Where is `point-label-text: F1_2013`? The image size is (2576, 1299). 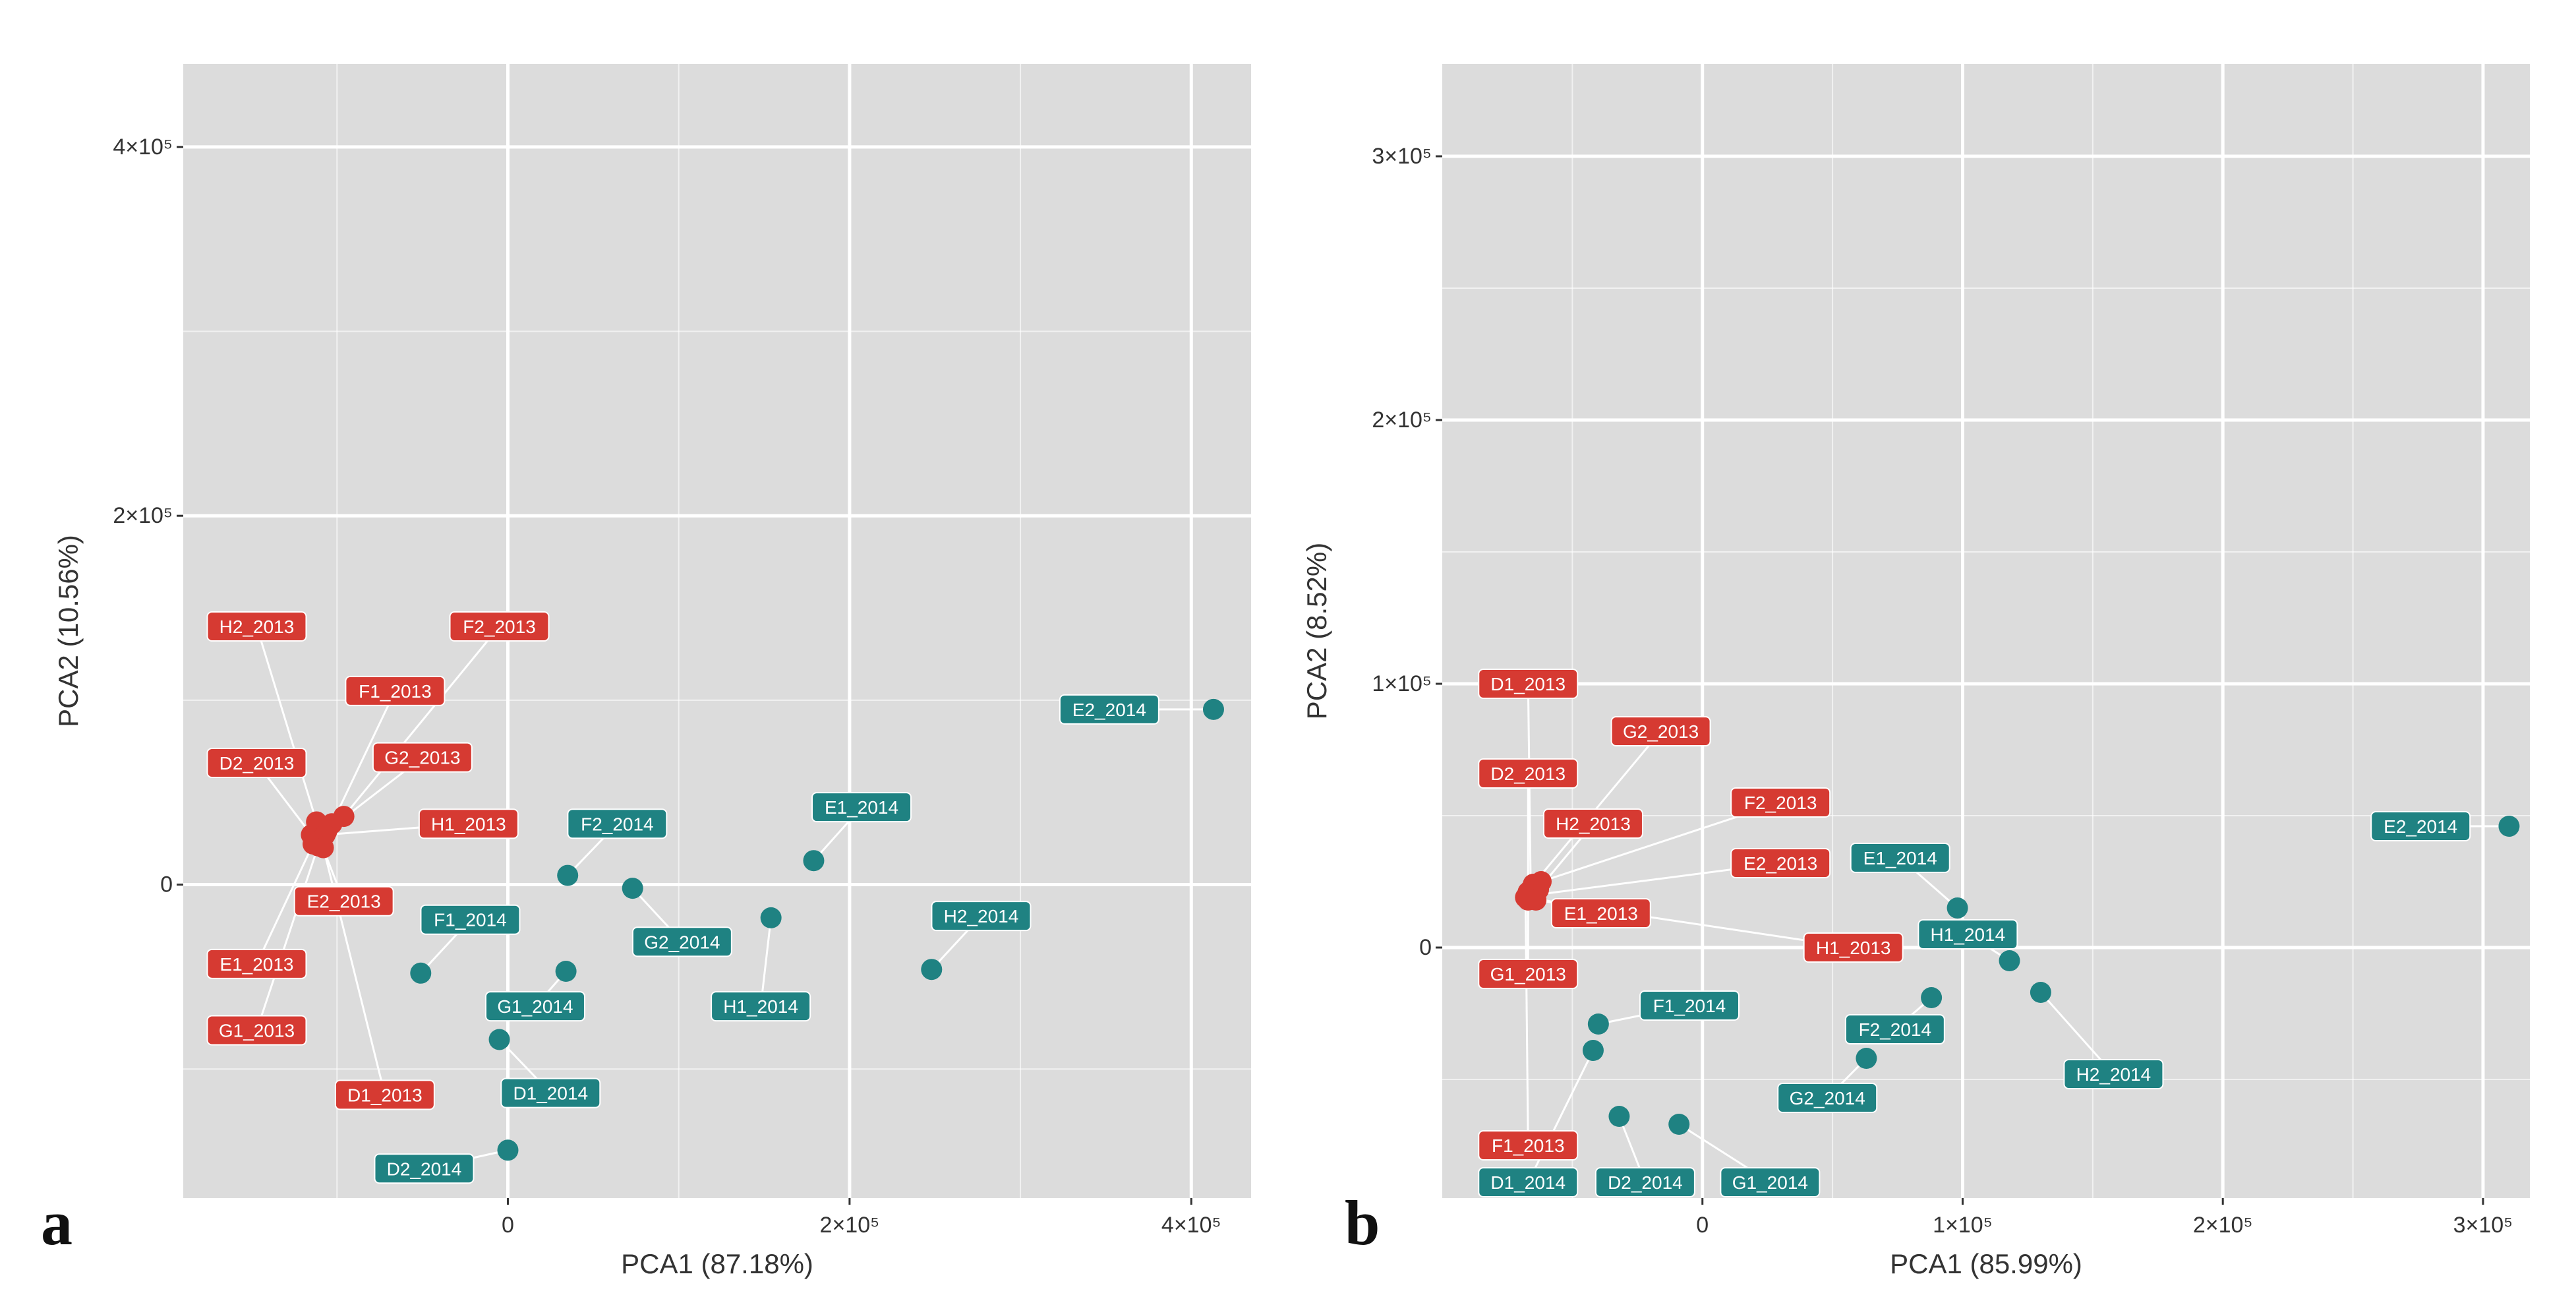 point-label-text: F1_2013 is located at coordinates (1528, 1145).